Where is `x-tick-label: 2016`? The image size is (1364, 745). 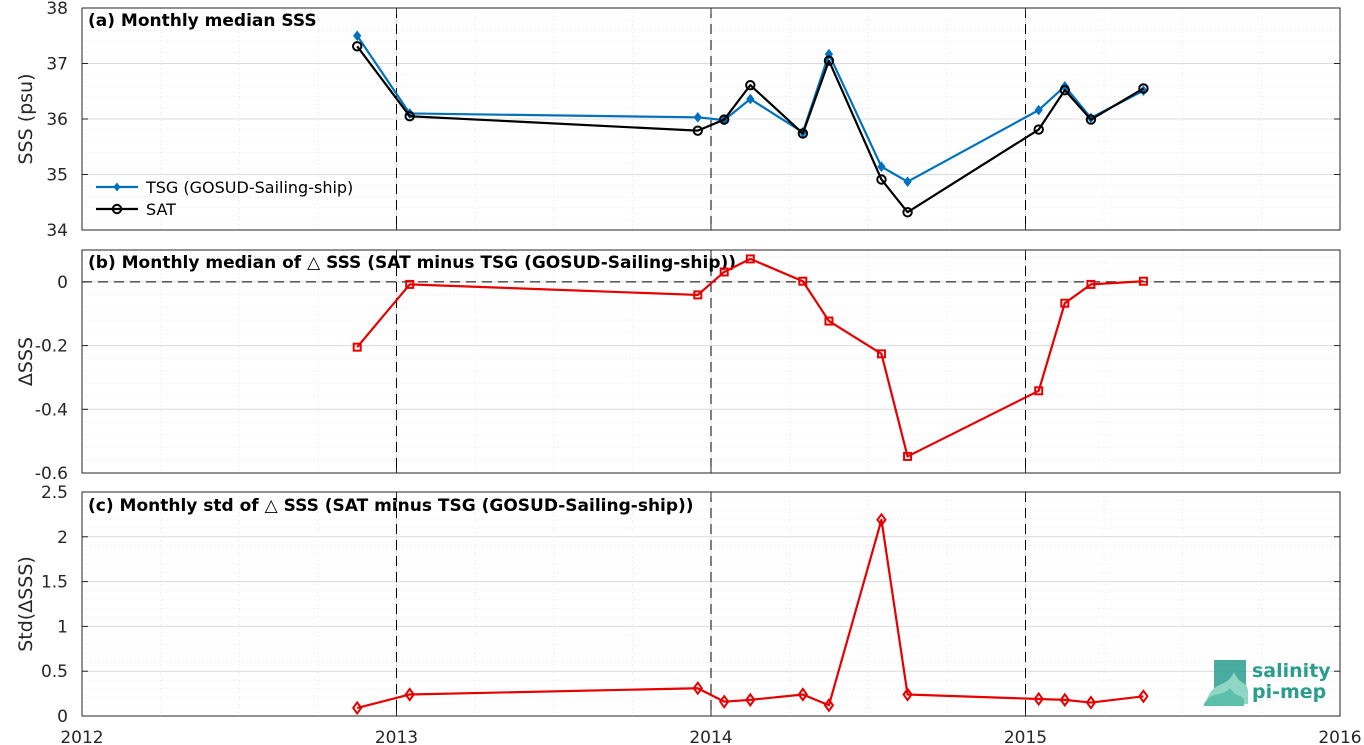
x-tick-label: 2016 is located at coordinates (1339, 736).